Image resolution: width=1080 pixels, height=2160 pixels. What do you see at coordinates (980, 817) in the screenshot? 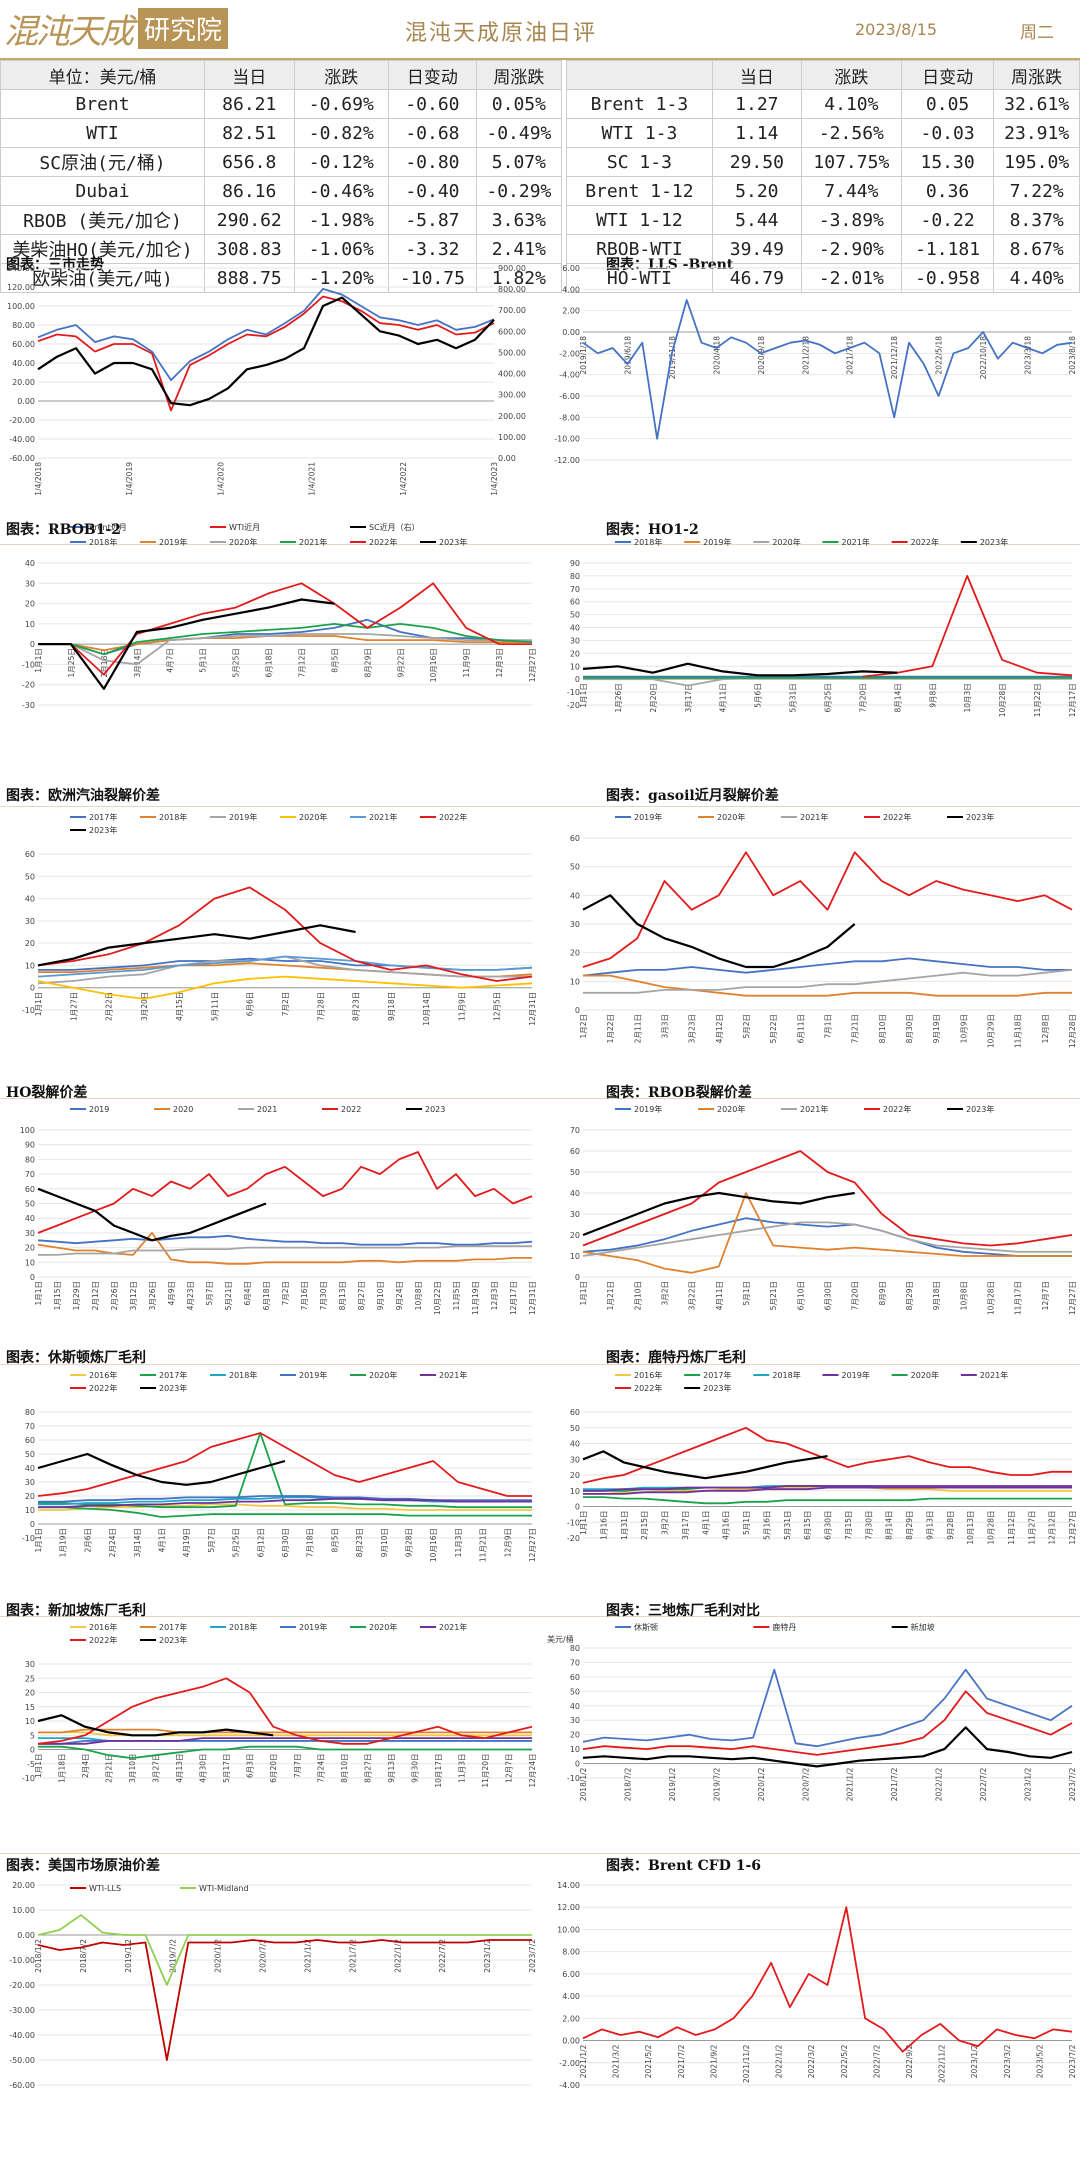
I see `legend-label: 2023年` at bounding box center [980, 817].